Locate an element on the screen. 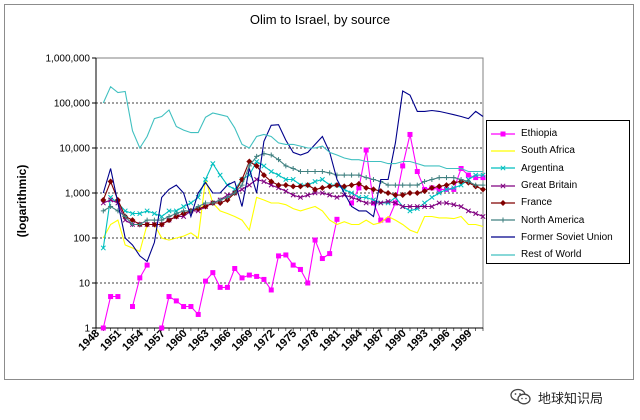  x-tick-label: 1954 is located at coordinates (133, 340).